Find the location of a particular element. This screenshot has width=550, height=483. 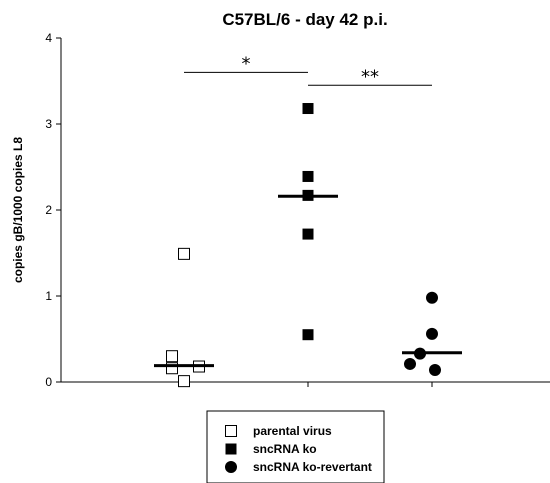

y-axis-label: copies gB/1000 copies L8 is located at coordinates (18, 210).